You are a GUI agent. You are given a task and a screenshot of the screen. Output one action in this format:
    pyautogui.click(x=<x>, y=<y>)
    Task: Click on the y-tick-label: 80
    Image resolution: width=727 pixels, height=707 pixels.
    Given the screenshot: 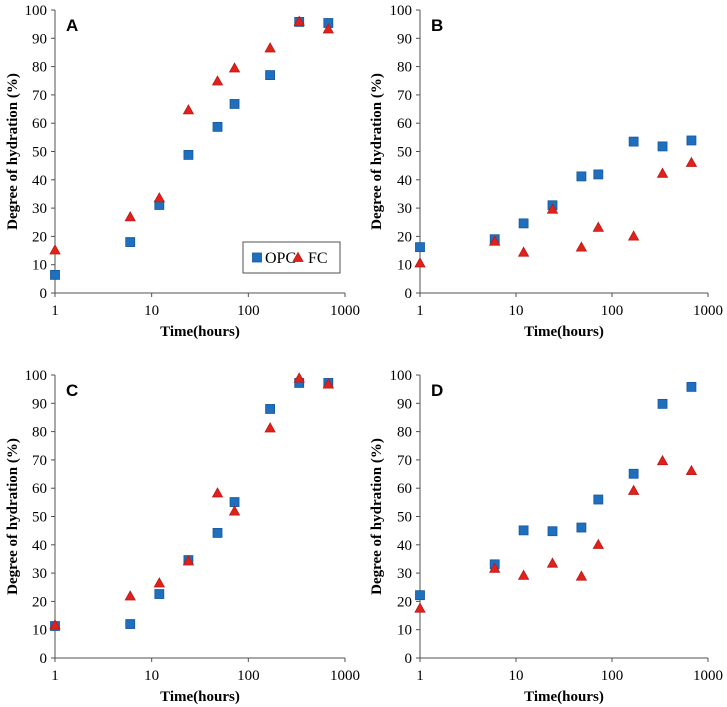 What is the action you would take?
    pyautogui.click(x=404, y=68)
    